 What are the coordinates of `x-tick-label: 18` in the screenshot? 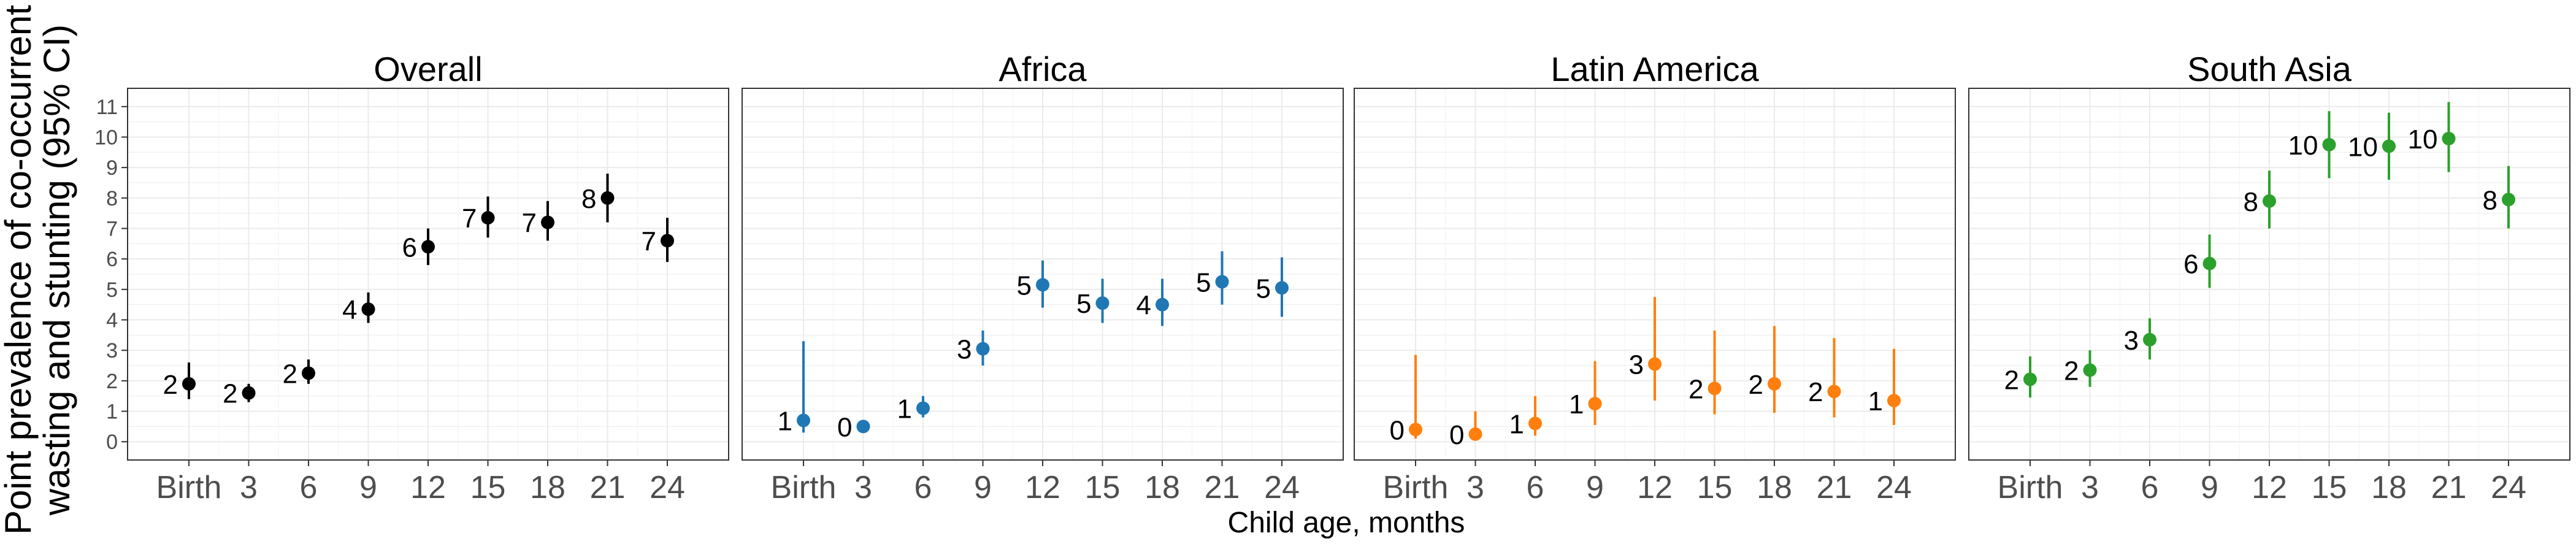 It's located at (1774, 487).